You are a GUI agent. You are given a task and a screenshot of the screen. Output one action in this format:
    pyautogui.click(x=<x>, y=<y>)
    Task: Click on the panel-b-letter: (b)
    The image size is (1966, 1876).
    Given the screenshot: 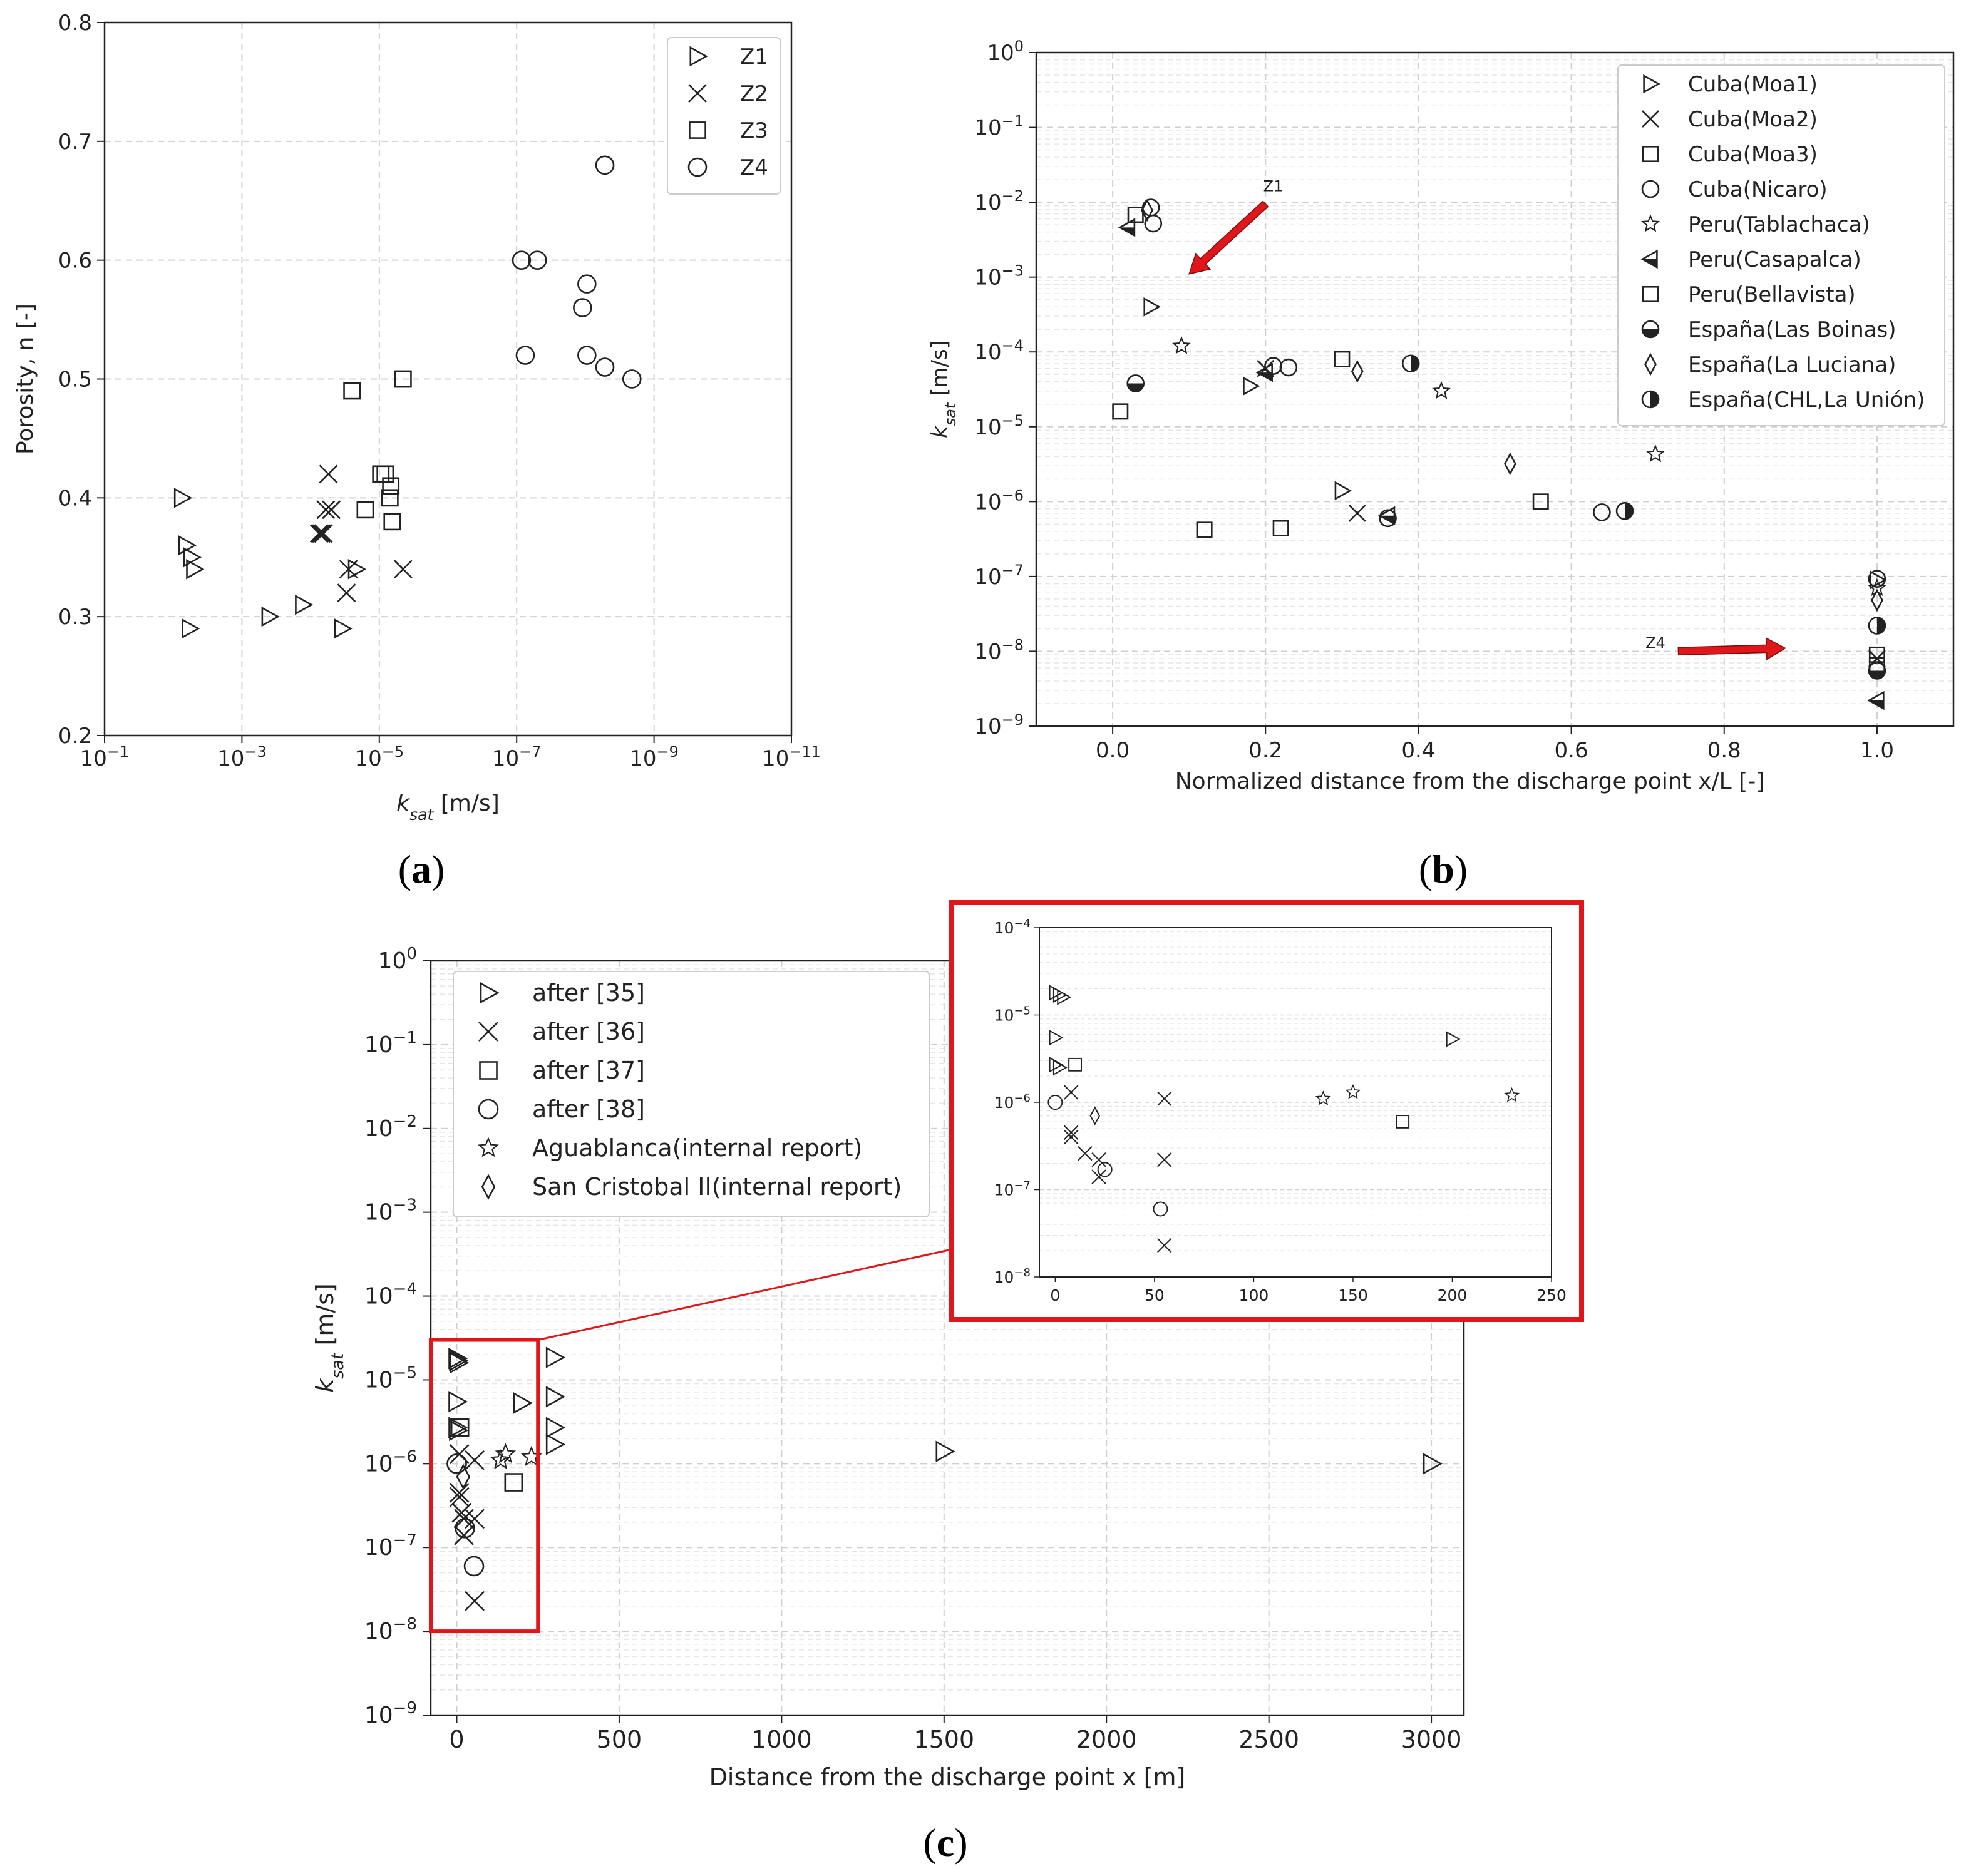 What is the action you would take?
    pyautogui.click(x=1443, y=869)
    